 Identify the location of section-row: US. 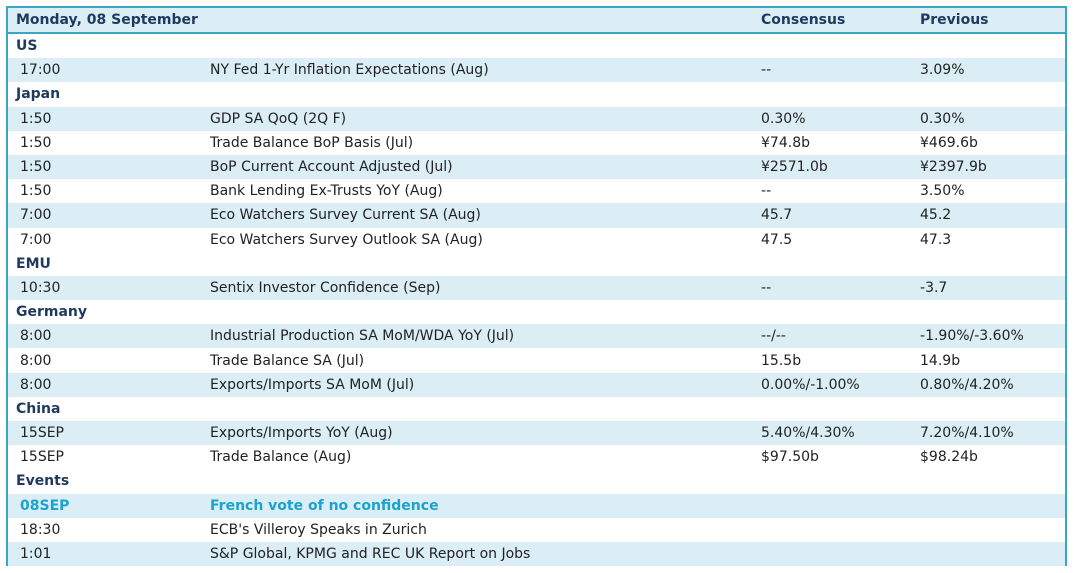
(536, 46).